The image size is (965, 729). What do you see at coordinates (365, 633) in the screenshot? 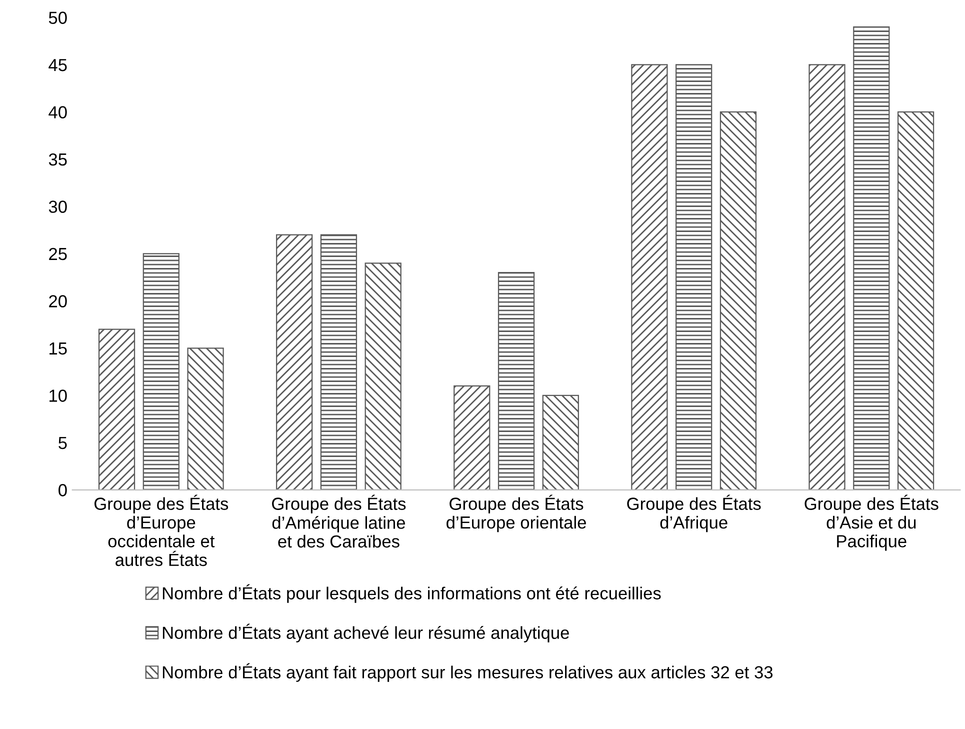
I see `legend-label: Nombre d’États ayant achevé leur résumé analytique` at bounding box center [365, 633].